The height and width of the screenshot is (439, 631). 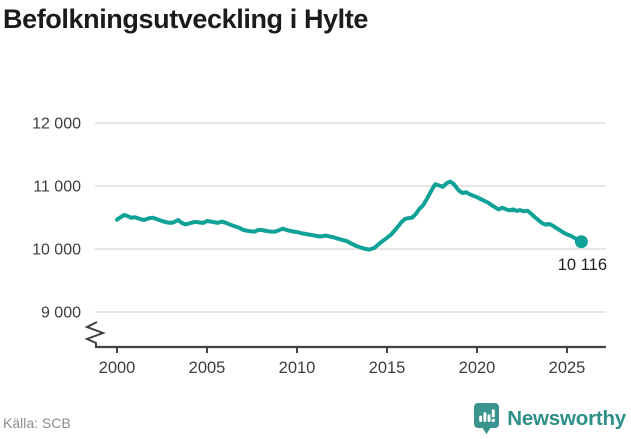 What do you see at coordinates (56, 250) in the screenshot?
I see `y-axis-label: 10 000` at bounding box center [56, 250].